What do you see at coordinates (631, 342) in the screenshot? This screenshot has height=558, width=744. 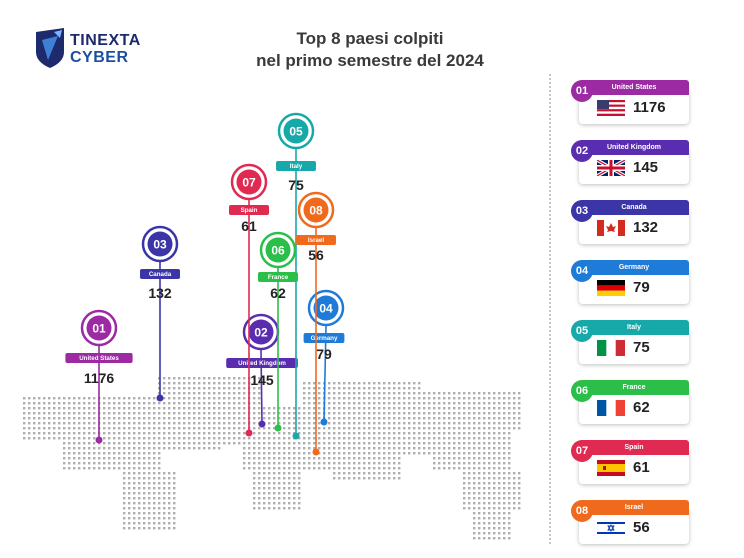 I see `ranking-card-it: Italy 05 75` at bounding box center [631, 342].